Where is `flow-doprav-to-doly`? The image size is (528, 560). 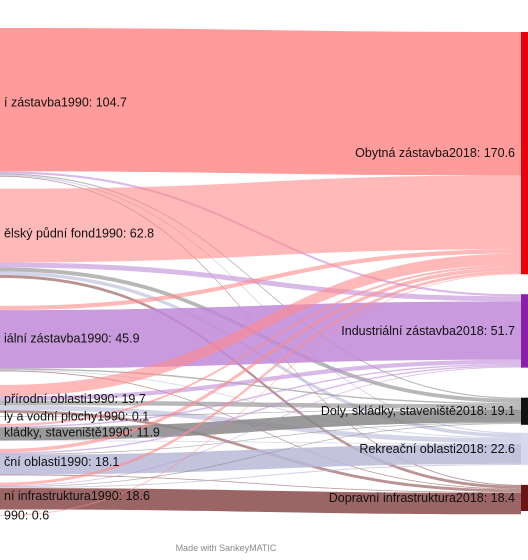
flow-doprav-to-doly is located at coordinates (260, 455).